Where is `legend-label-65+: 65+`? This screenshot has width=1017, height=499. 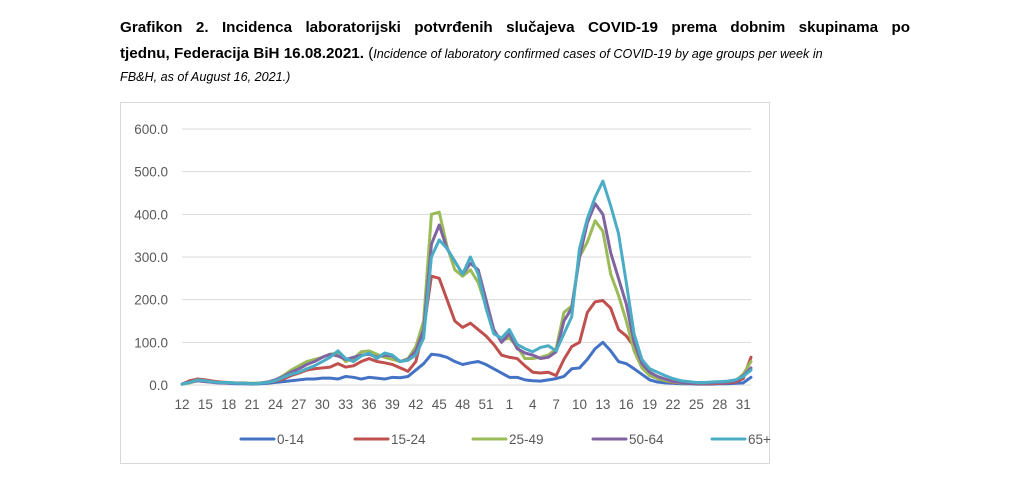 legend-label-65+: 65+ is located at coordinates (759, 439).